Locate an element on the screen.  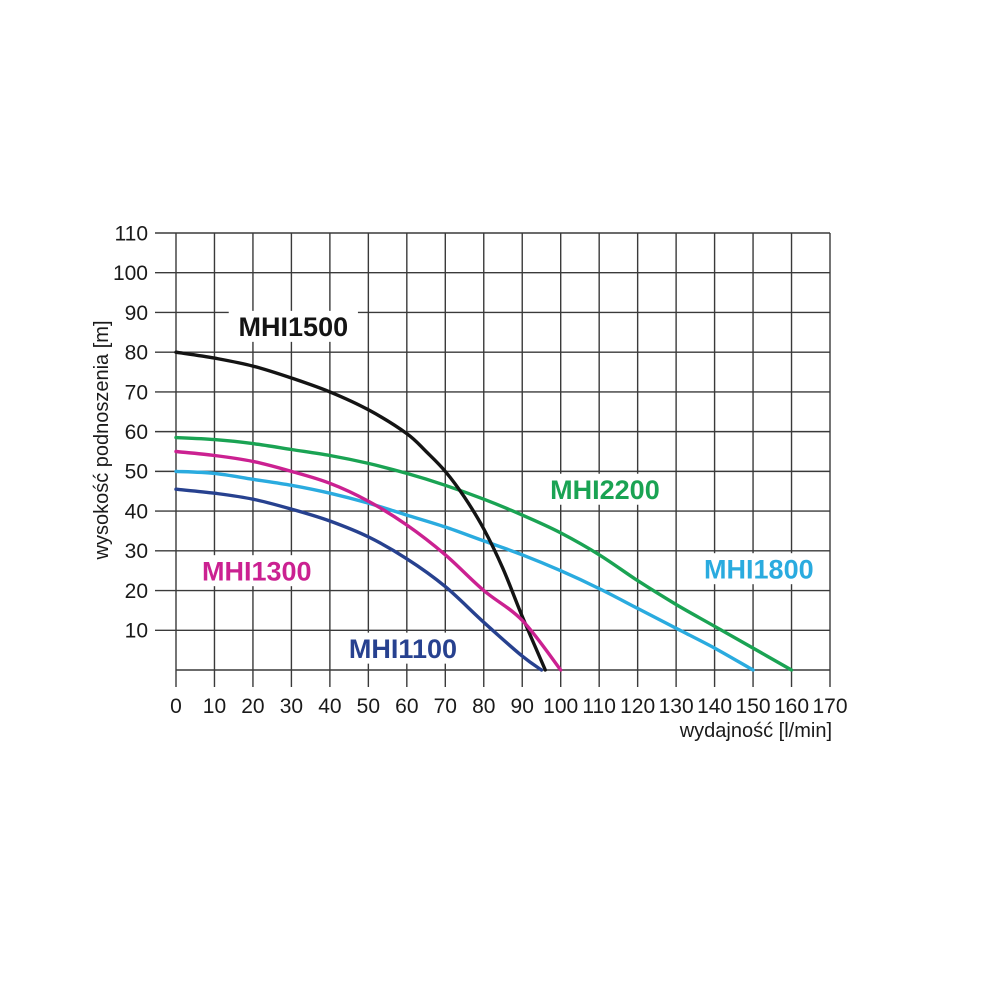
x-axis-title: wydajność [l/min] is located at coordinates (755, 731).